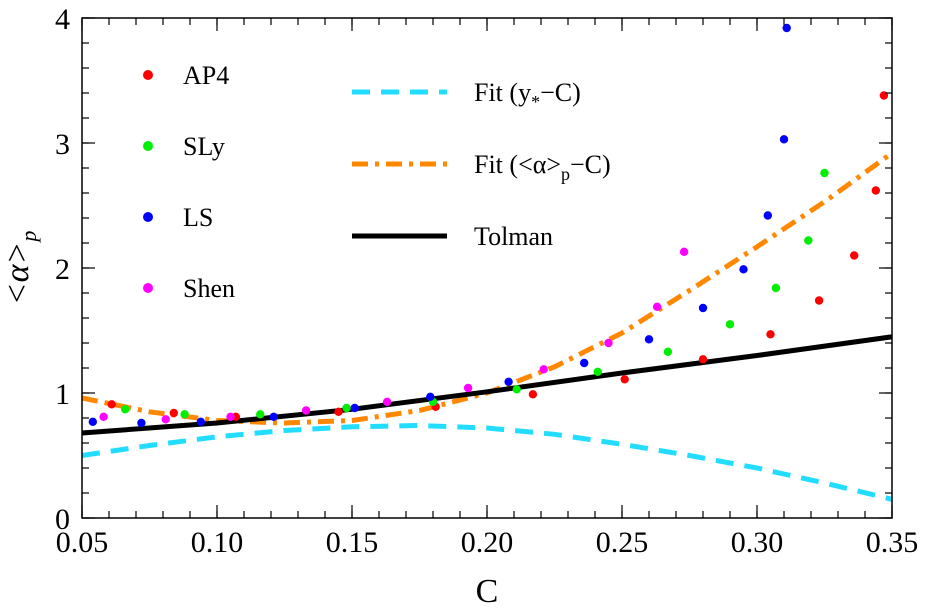 The width and height of the screenshot is (926, 614). What do you see at coordinates (527, 95) in the screenshot?
I see `legend-label-4: Fit (y*−C)` at bounding box center [527, 95].